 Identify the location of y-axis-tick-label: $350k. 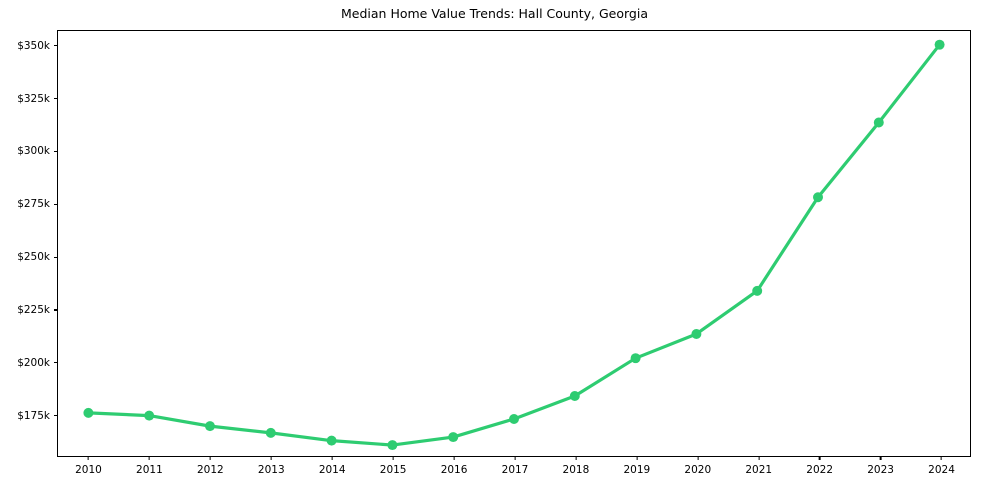
(33, 45).